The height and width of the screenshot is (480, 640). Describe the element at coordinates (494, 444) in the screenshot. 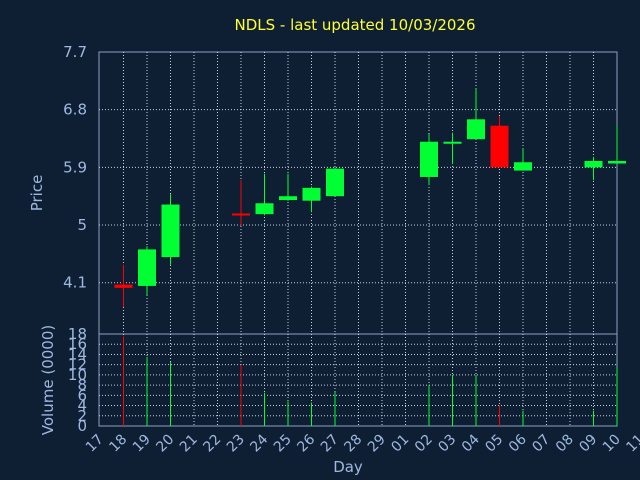

I see `x-tick-label: 05` at that location.